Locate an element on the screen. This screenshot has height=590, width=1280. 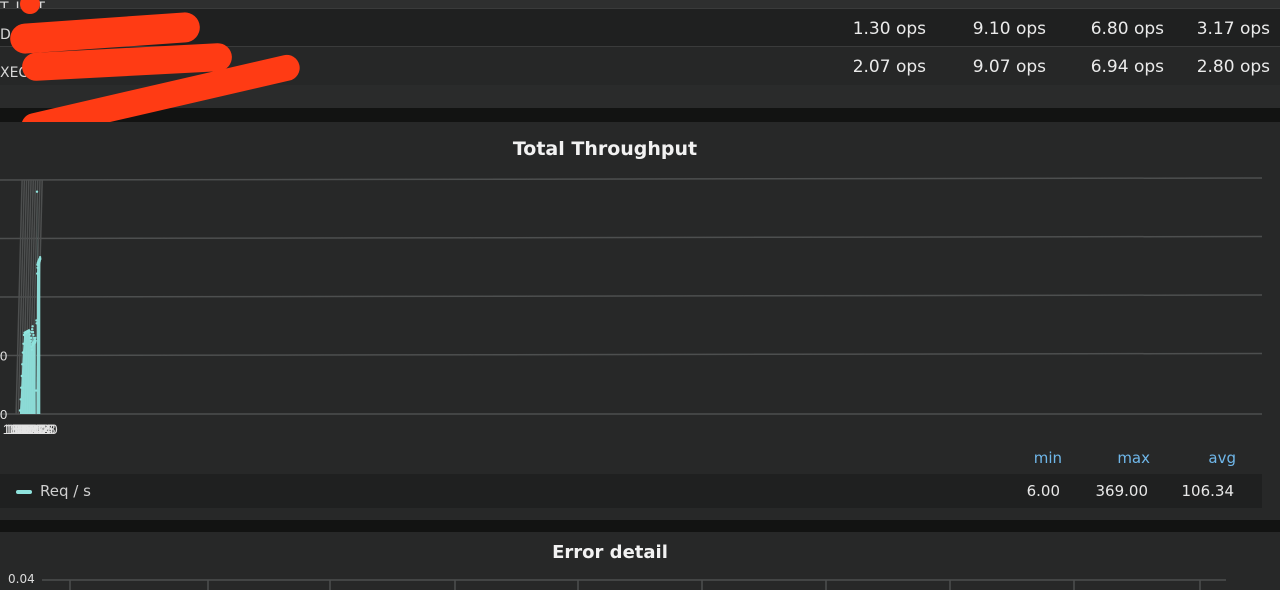
table-cell: 9.10 ops is located at coordinates (1009, 29).